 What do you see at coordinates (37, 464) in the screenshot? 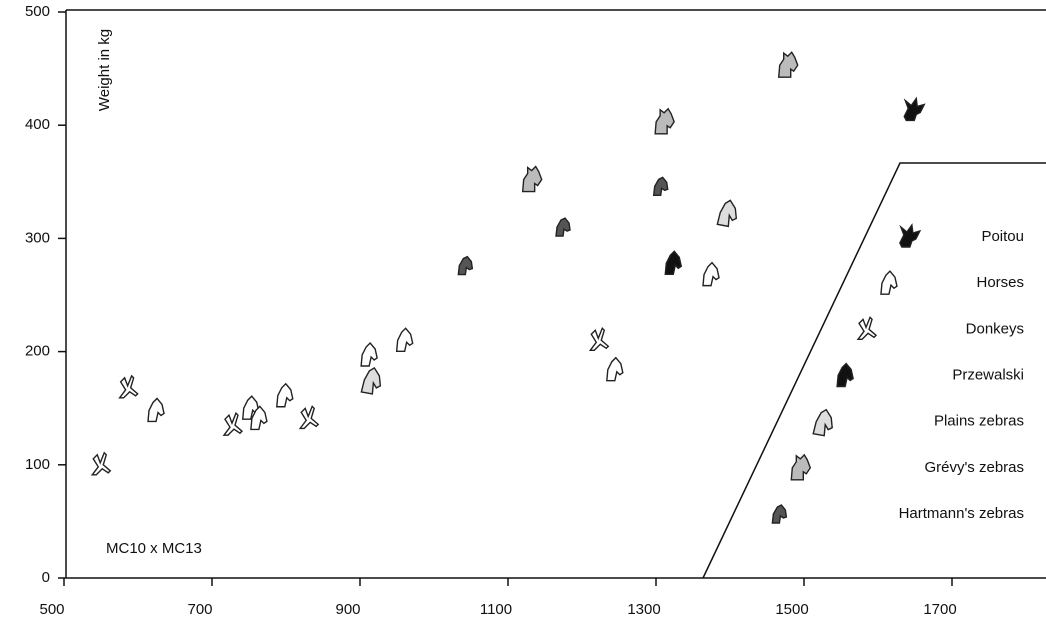
I see `y-tick-label: 100` at bounding box center [37, 464].